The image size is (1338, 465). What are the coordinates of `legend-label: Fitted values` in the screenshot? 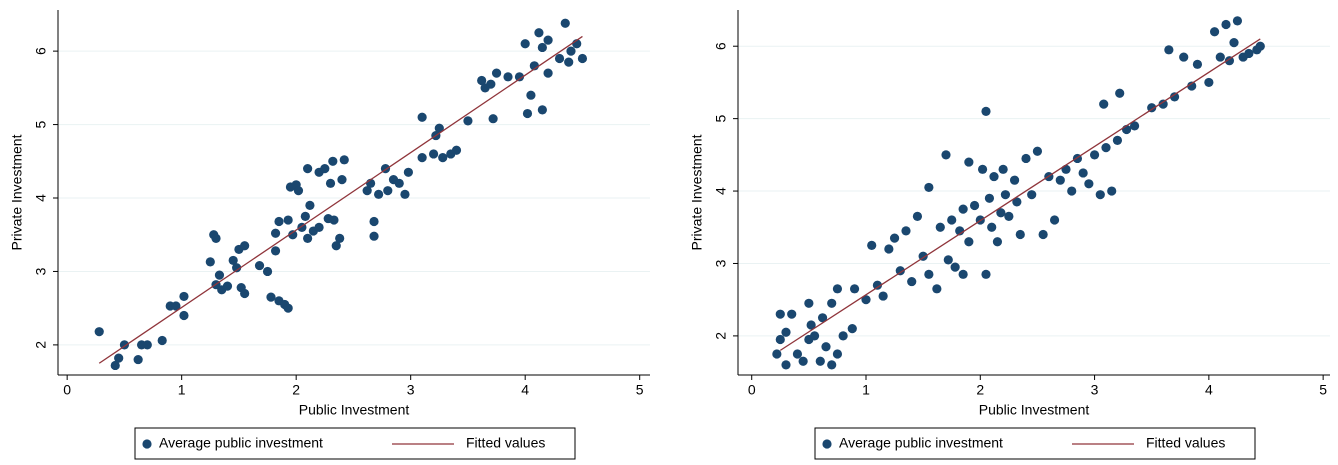 It's located at (1185, 443).